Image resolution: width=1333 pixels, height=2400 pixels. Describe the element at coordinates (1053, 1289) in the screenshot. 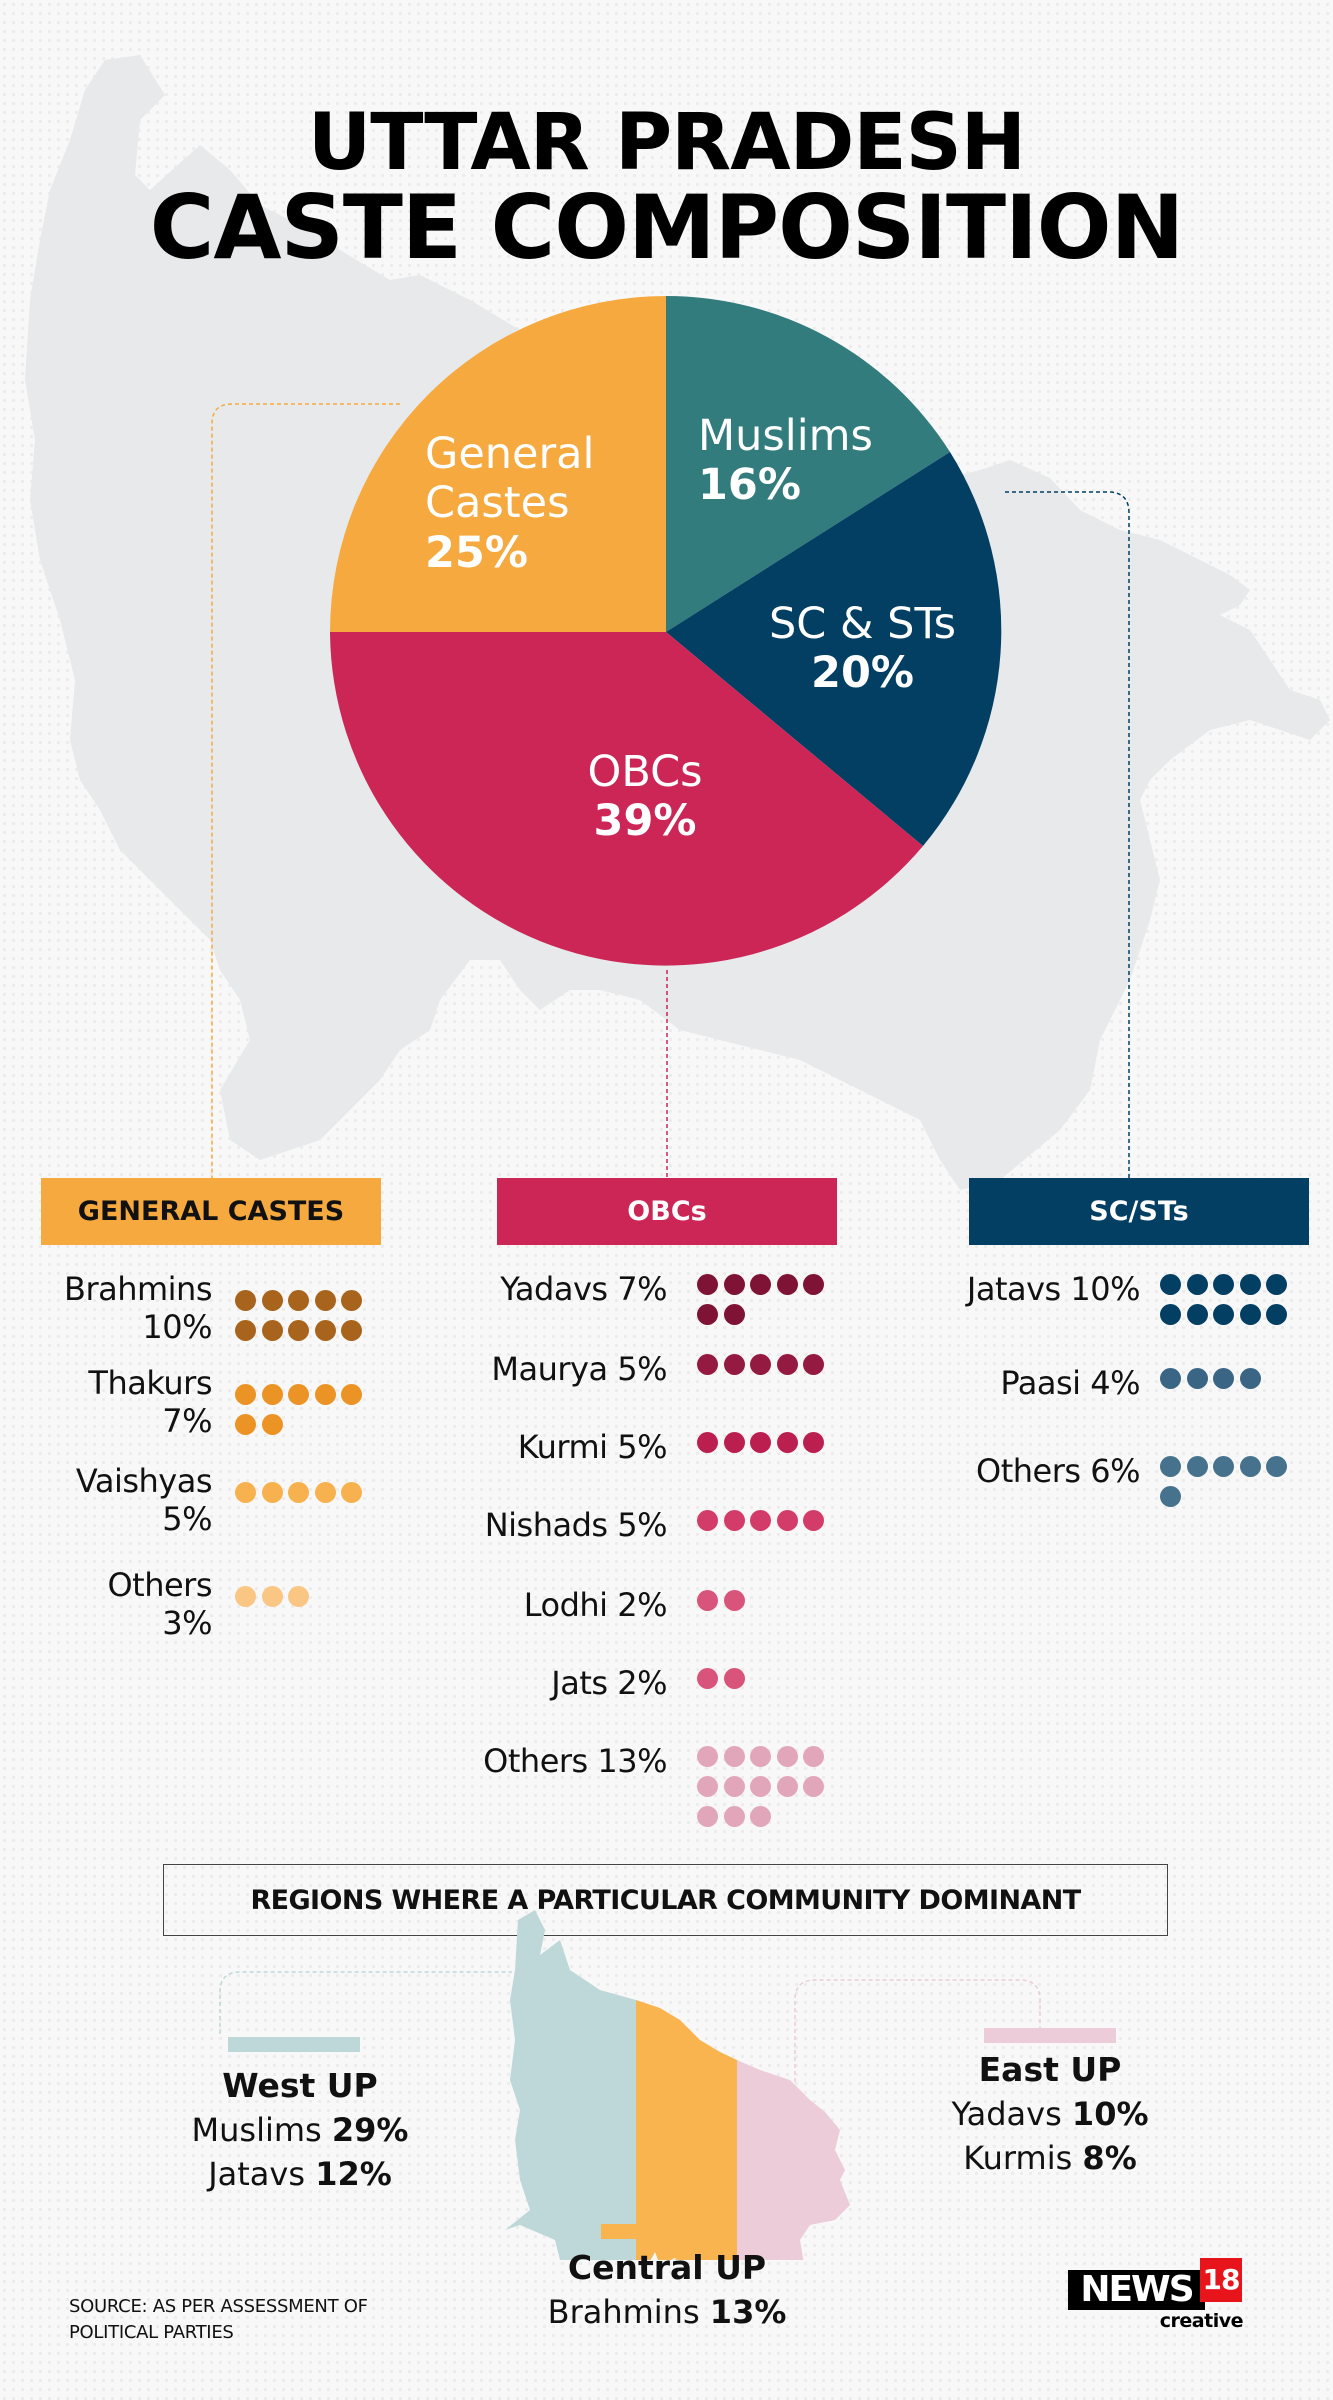

I see `caste-label: Jatavs 10%` at that location.